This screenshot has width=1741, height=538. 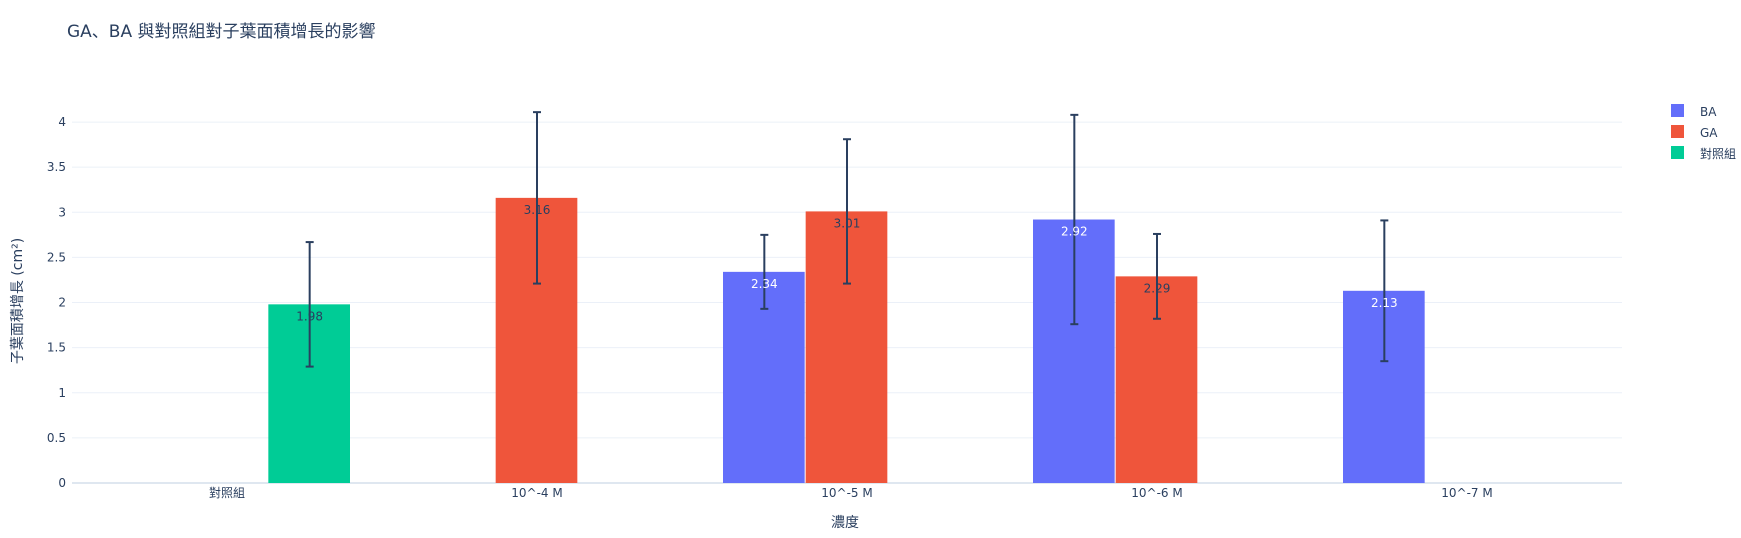 What do you see at coordinates (62, 303) in the screenshot?
I see `y-tick-label: 2` at bounding box center [62, 303].